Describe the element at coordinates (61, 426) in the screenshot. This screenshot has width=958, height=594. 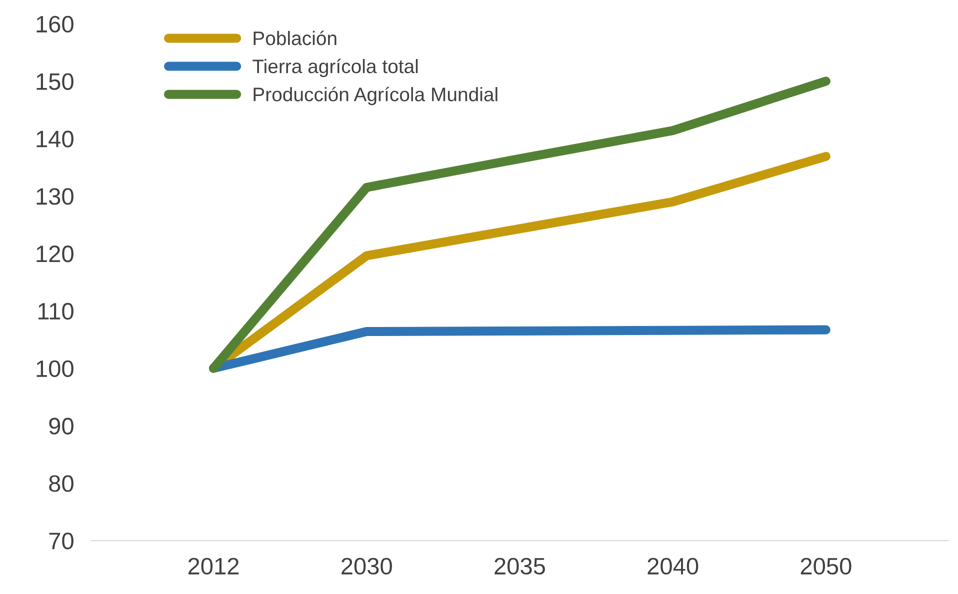
I see `y-tick-label: 90` at that location.